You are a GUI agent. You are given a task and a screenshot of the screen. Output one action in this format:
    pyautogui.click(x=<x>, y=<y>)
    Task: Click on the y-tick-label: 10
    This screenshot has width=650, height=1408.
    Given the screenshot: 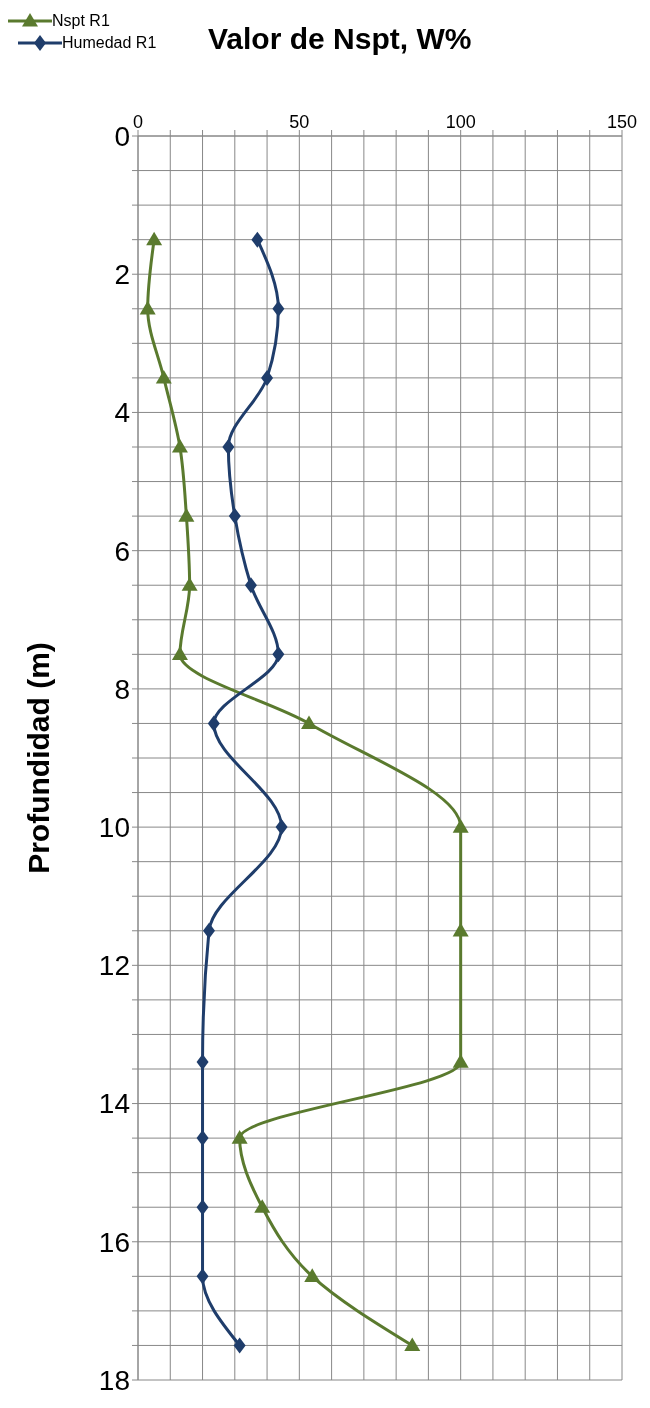 What is the action you would take?
    pyautogui.click(x=114, y=828)
    